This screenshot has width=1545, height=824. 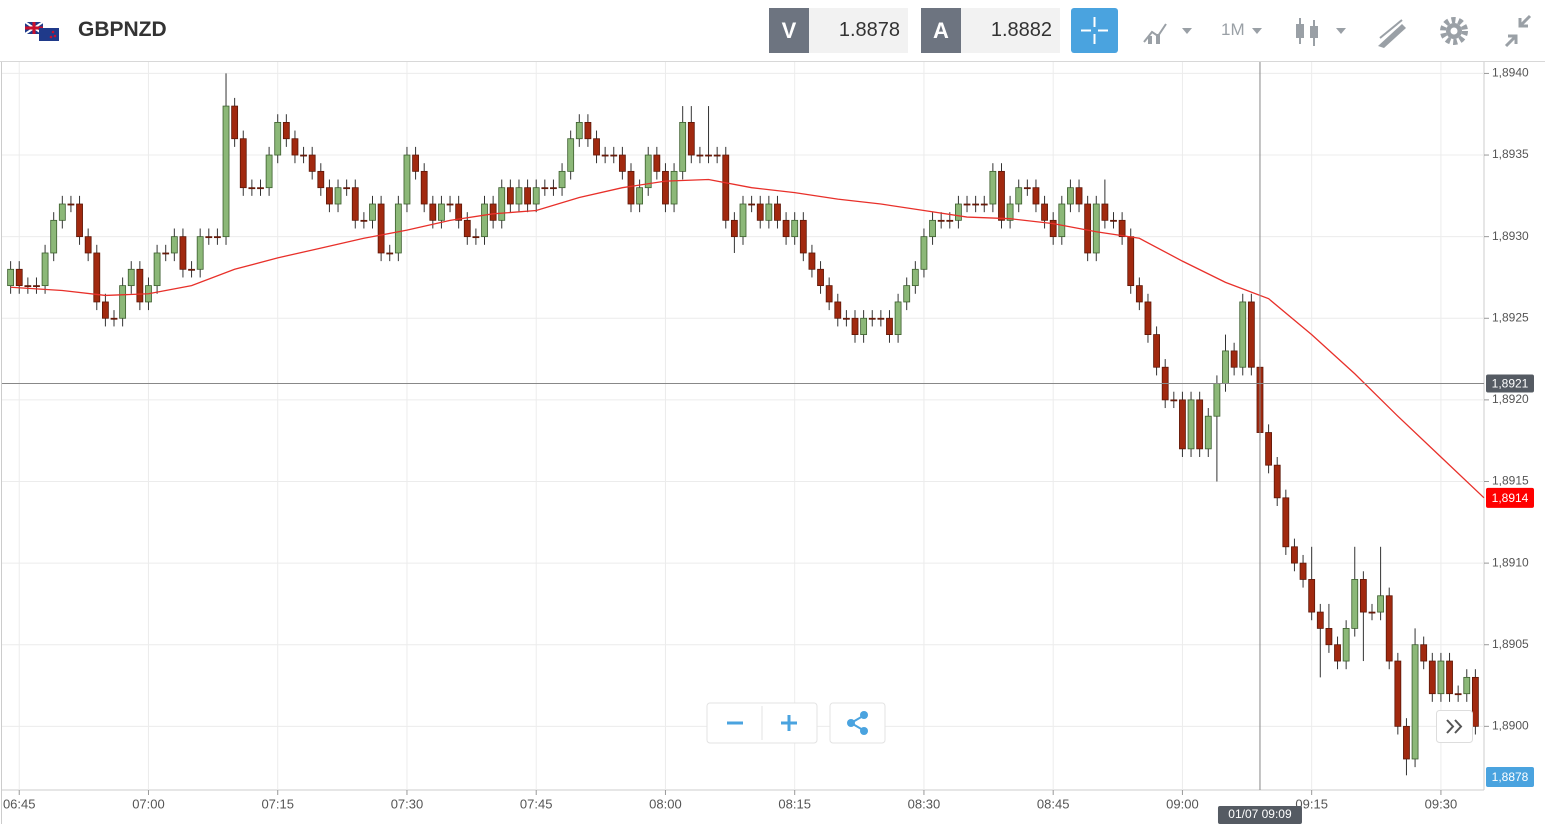 I want to click on ask-price: 1.8882, so click(x=1010, y=30).